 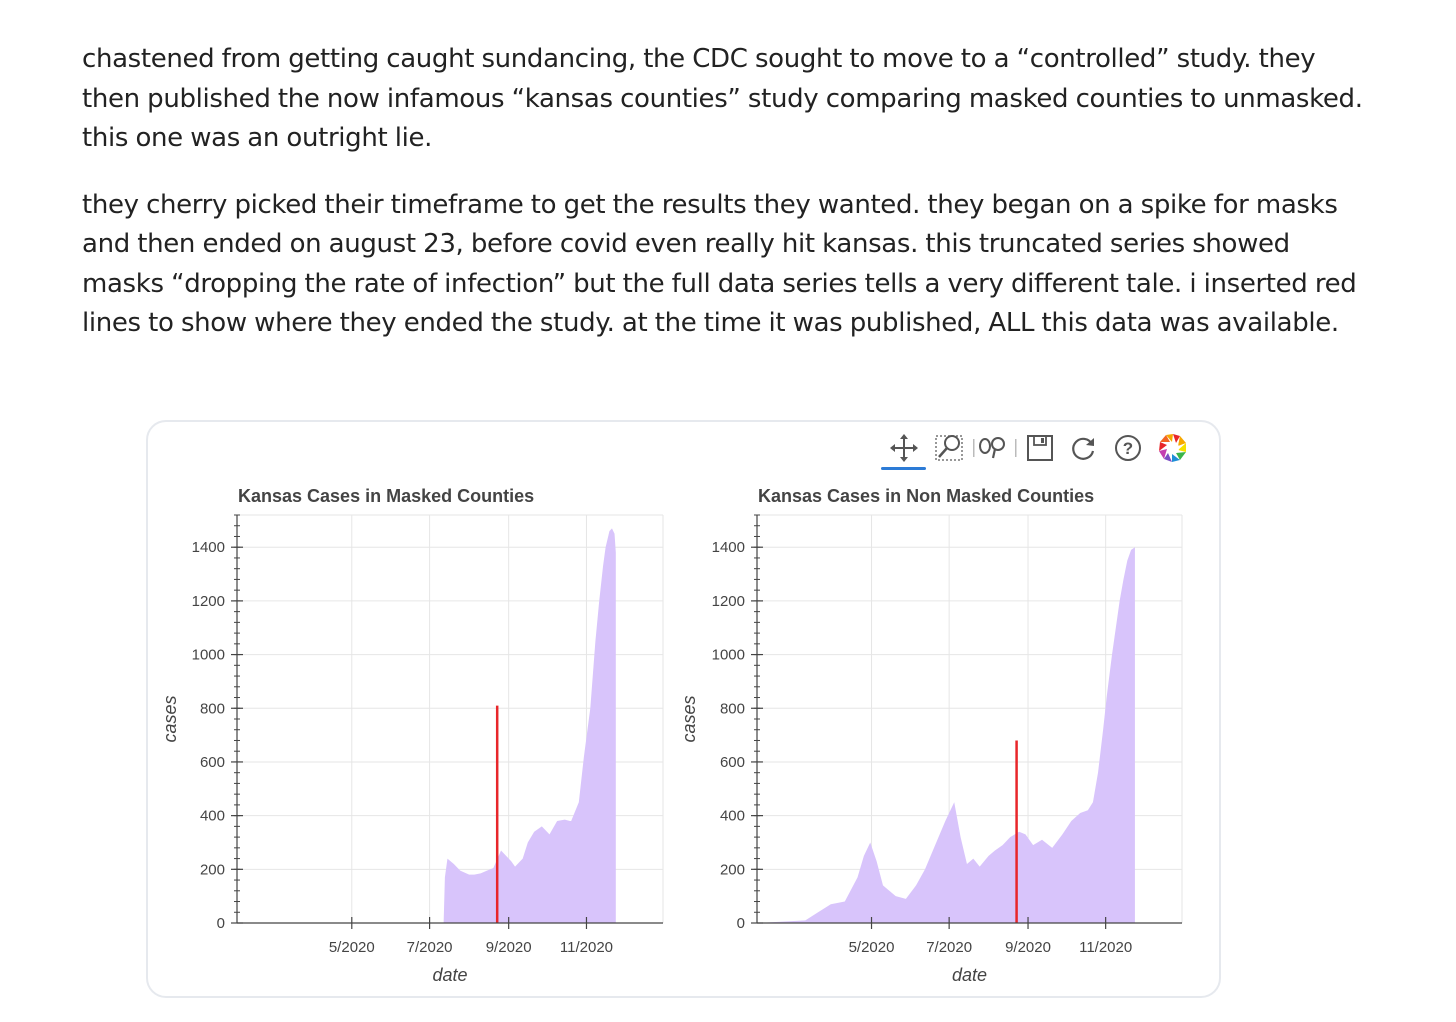 What do you see at coordinates (950, 448) in the screenshot?
I see `box-zoom-icon` at bounding box center [950, 448].